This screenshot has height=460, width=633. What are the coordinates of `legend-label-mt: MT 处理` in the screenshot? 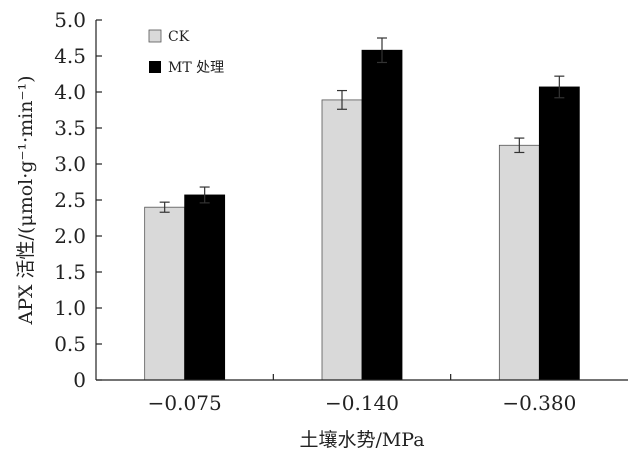 It's located at (196, 68).